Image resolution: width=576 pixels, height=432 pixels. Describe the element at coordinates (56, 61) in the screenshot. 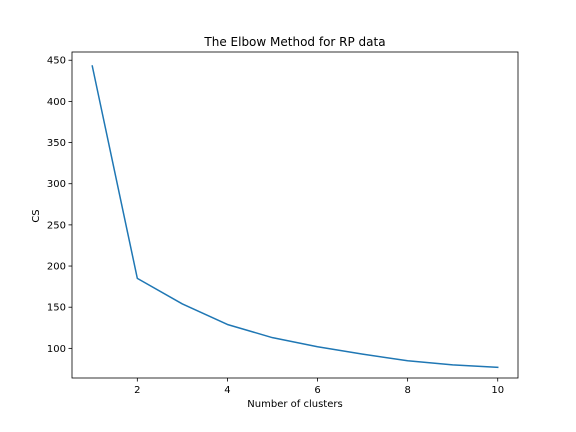

I see `y-tick-label: 450` at that location.